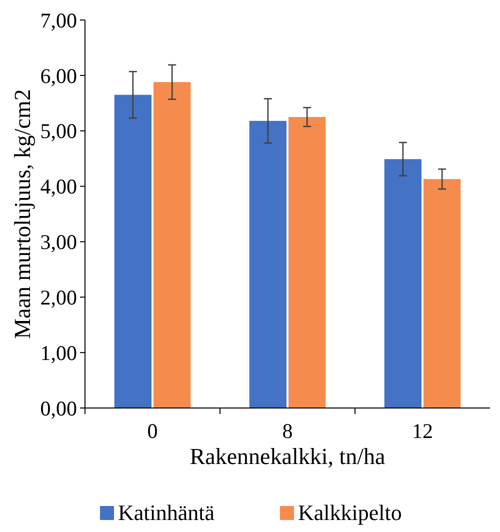 Image resolution: width=500 pixels, height=532 pixels. Describe the element at coordinates (58, 131) in the screenshot. I see `y-tick-label: 5,00` at that location.